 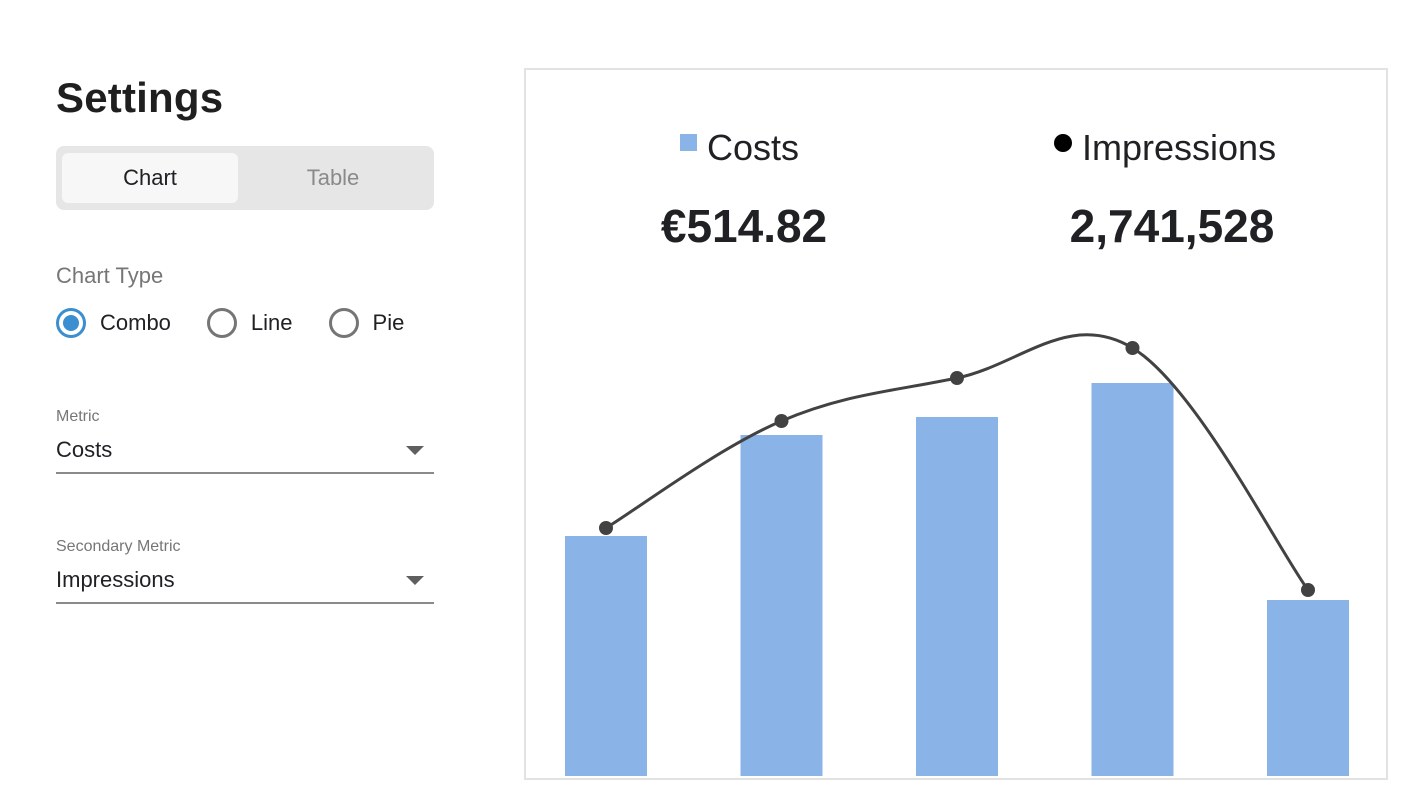 I want to click on dot-legend-icon, so click(x=1063, y=143).